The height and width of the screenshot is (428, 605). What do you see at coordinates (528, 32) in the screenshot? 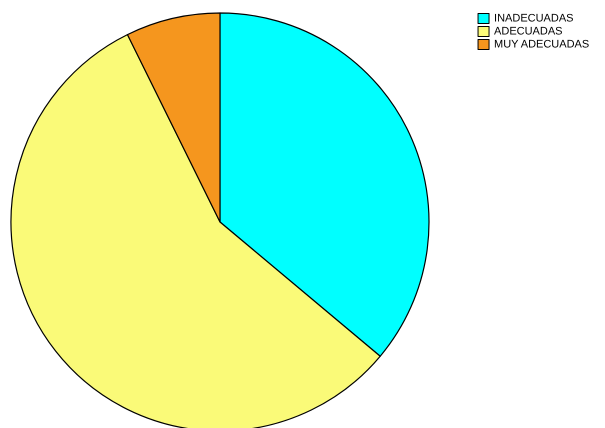
I see `legend-label: ADECUADAS` at bounding box center [528, 32].